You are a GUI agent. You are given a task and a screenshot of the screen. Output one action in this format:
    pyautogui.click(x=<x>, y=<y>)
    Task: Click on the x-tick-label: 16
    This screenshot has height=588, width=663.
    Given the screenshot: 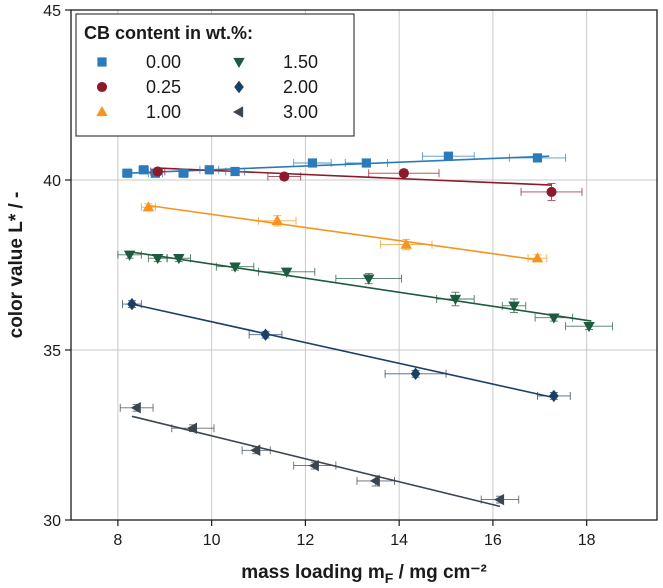 What is the action you would take?
    pyautogui.click(x=493, y=540)
    